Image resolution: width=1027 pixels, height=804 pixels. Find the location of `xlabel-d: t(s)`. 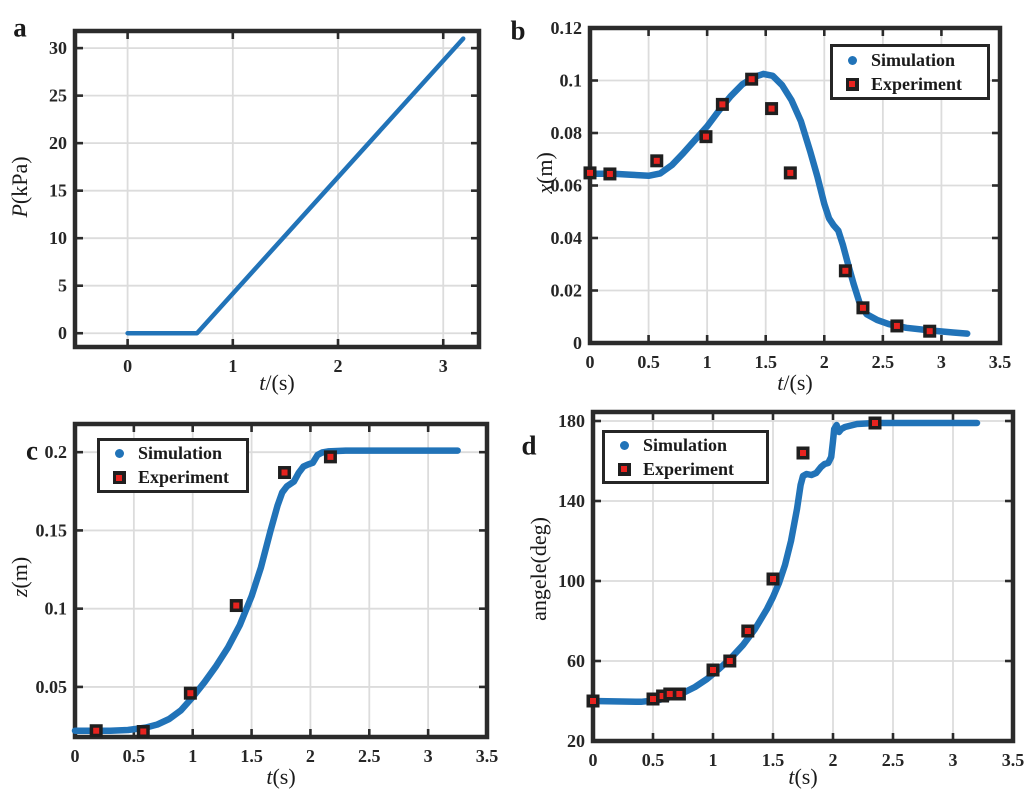

xlabel-d: t(s) is located at coordinates (803, 776).